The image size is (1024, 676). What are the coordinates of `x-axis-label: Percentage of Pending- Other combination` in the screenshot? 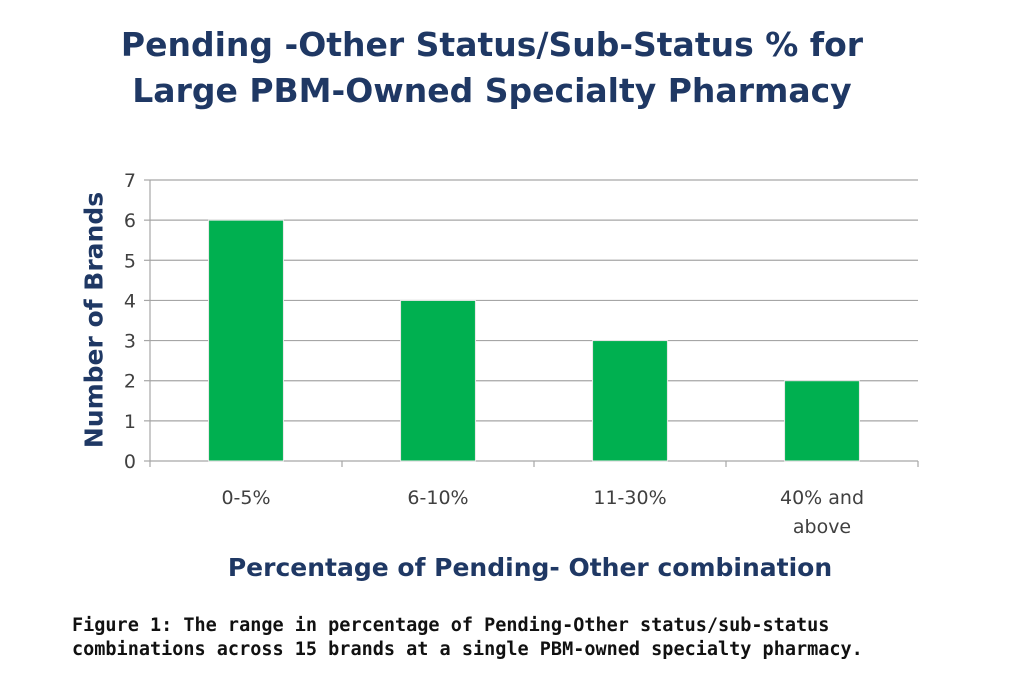 It's located at (530, 567).